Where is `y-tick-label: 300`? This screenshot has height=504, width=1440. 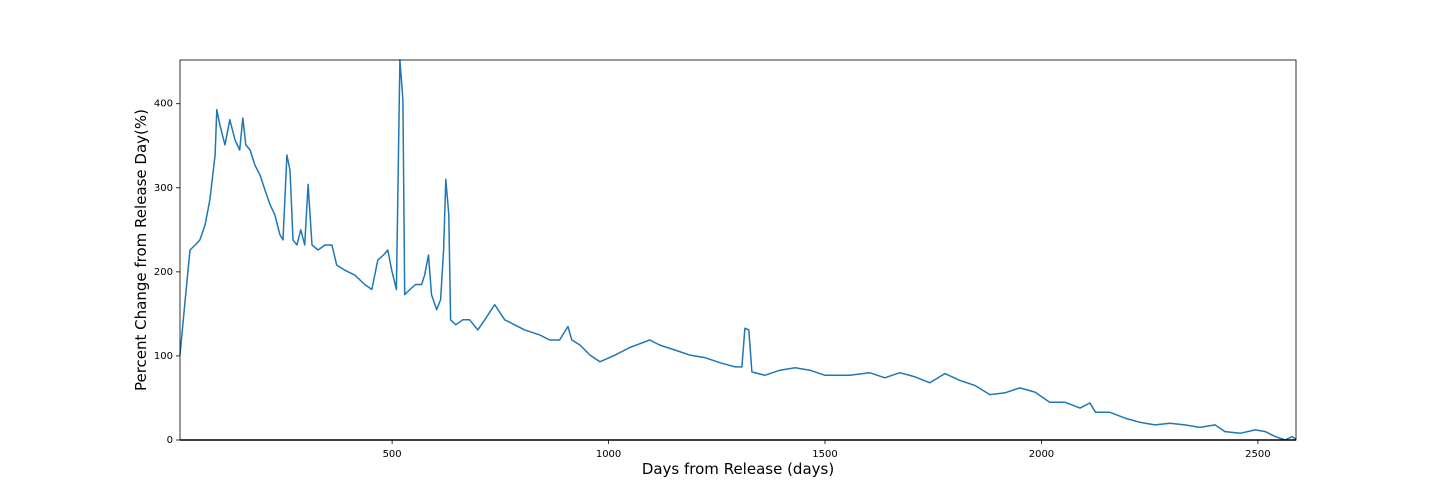 y-tick-label: 300 is located at coordinates (163, 188).